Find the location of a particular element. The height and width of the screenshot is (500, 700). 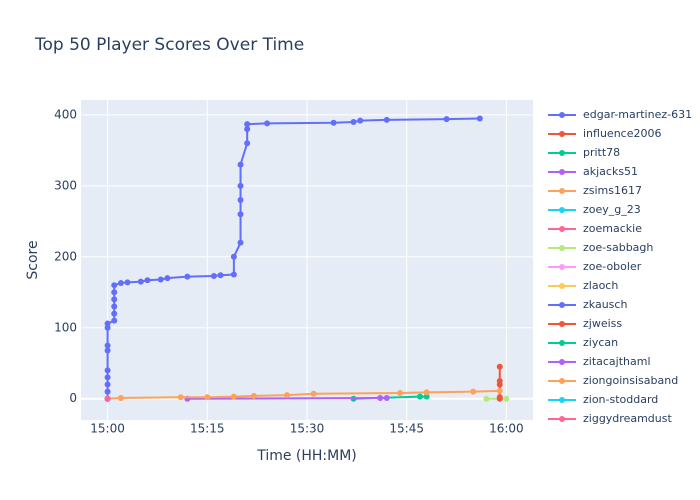

legend-label: akjacks51 is located at coordinates (610, 171).